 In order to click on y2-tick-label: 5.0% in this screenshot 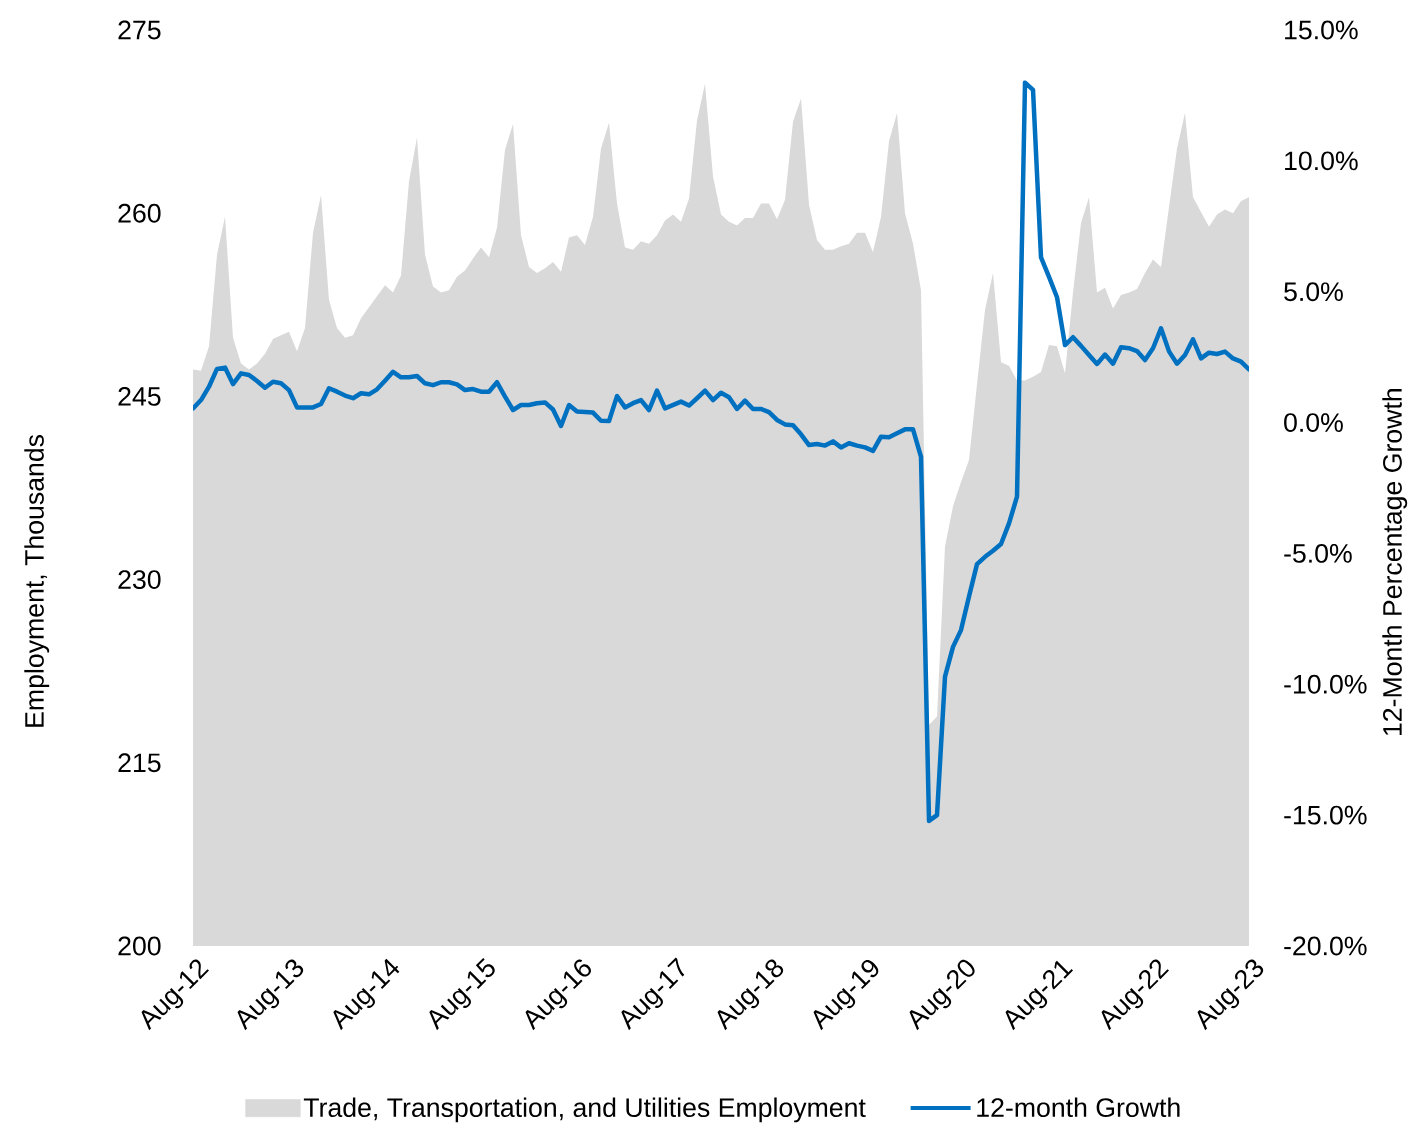, I will do `click(1313, 292)`.